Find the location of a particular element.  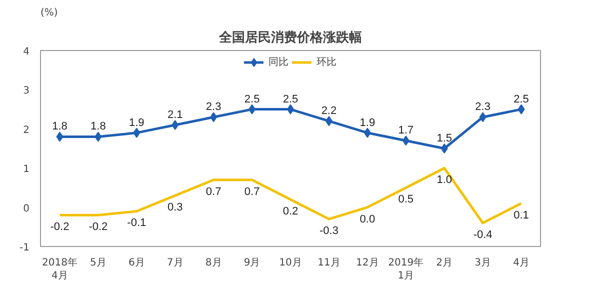

y-tick-label: 3 is located at coordinates (26, 91).